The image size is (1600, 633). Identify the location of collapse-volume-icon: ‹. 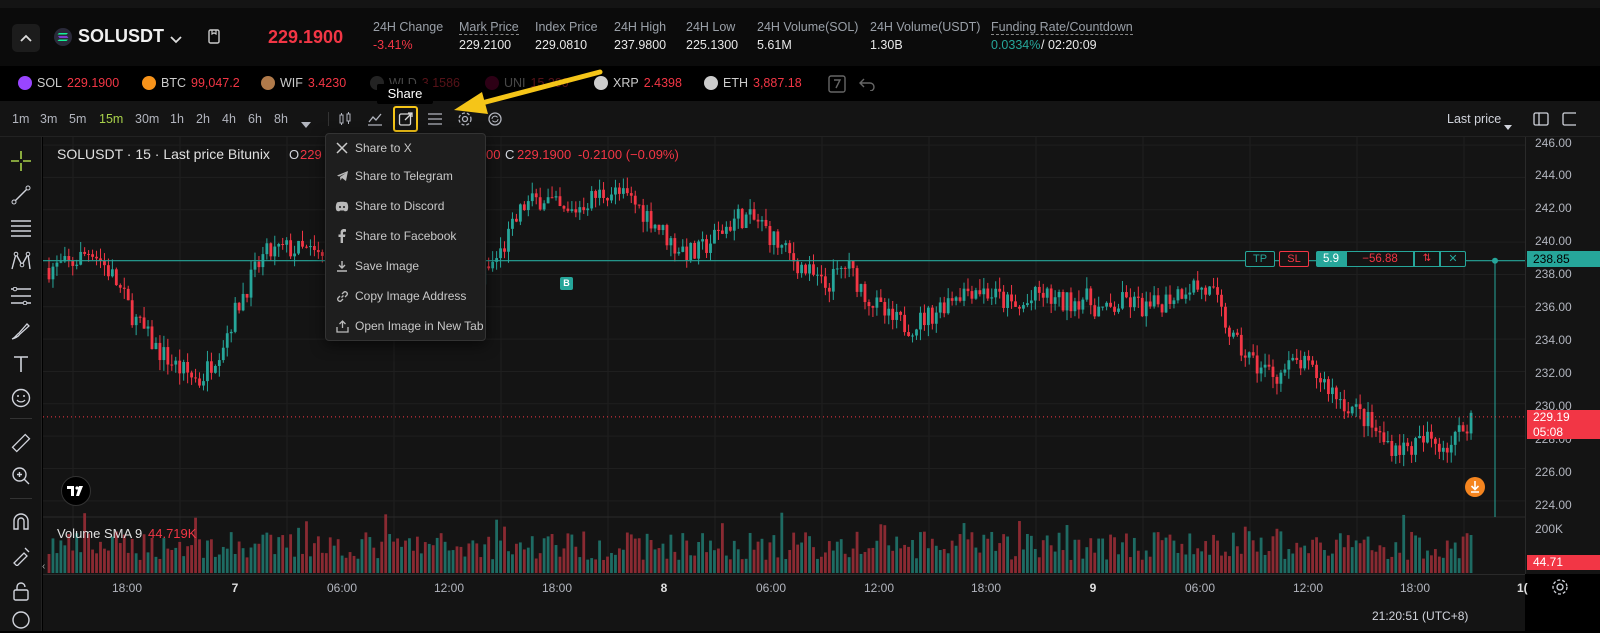
(44, 566).